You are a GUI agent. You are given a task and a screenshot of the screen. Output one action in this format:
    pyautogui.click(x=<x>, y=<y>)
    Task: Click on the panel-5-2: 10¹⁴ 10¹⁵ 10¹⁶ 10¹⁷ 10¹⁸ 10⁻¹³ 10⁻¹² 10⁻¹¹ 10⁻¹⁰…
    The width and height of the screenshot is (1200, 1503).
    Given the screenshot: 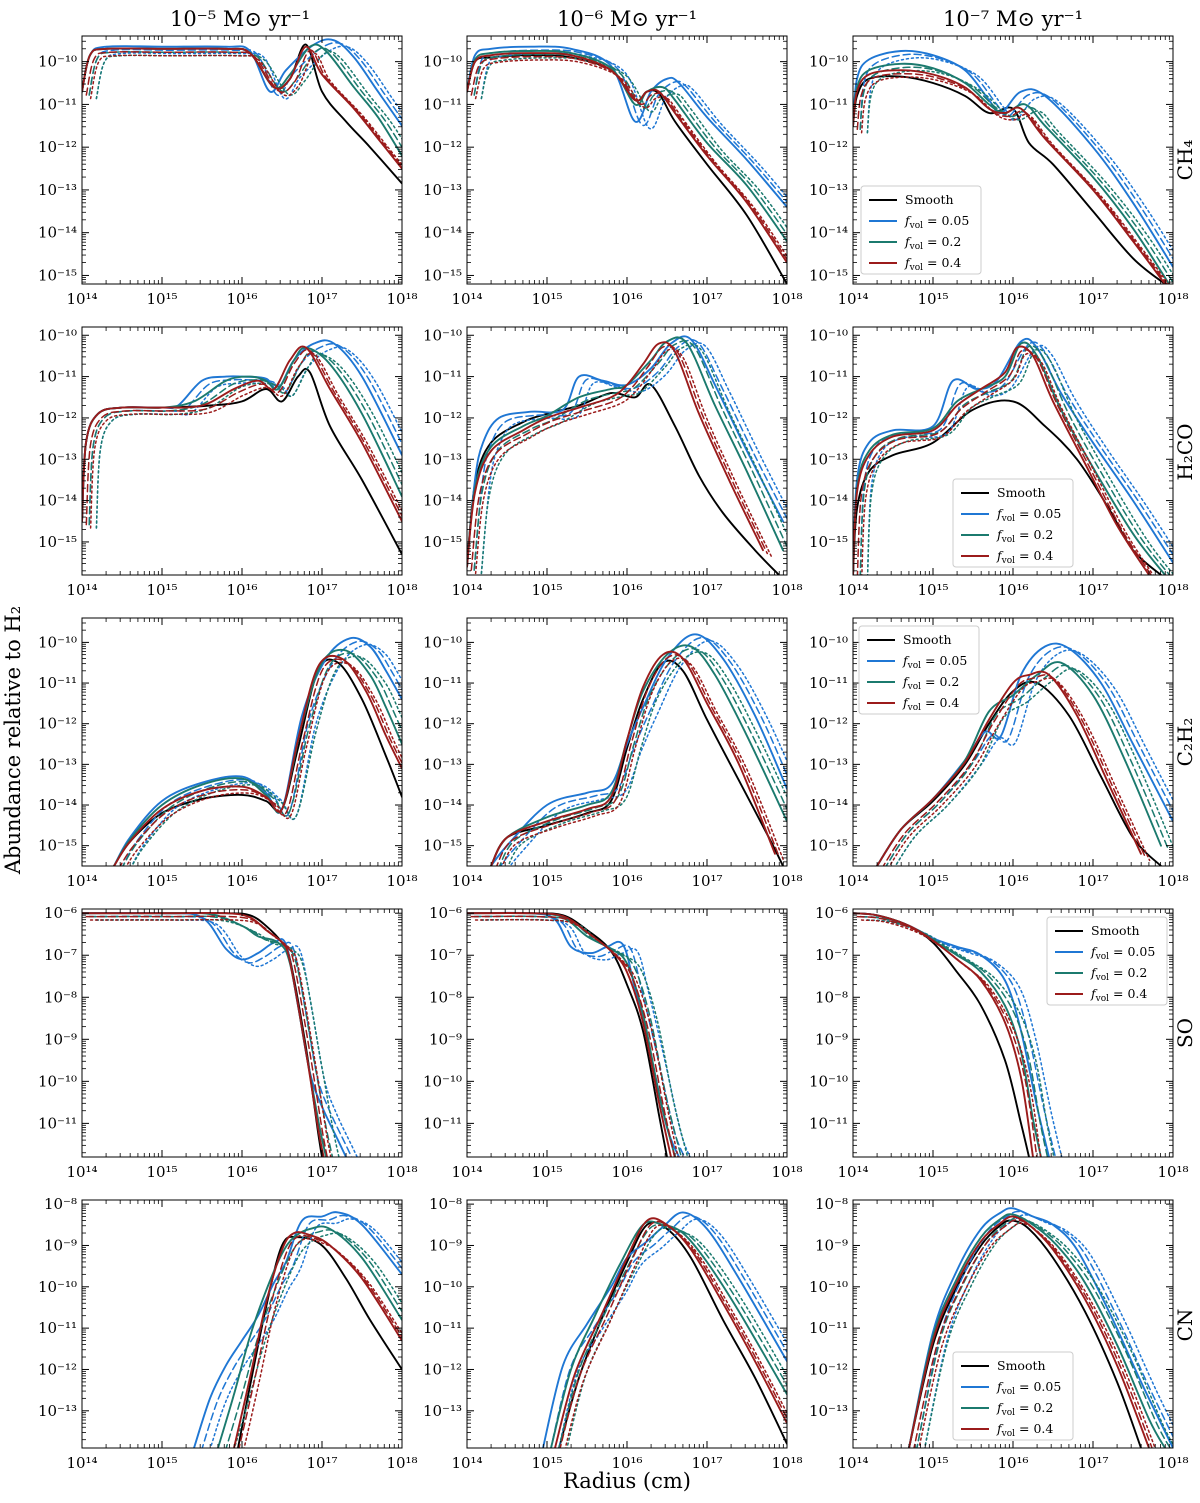 What is the action you would take?
    pyautogui.click(x=613, y=1333)
    